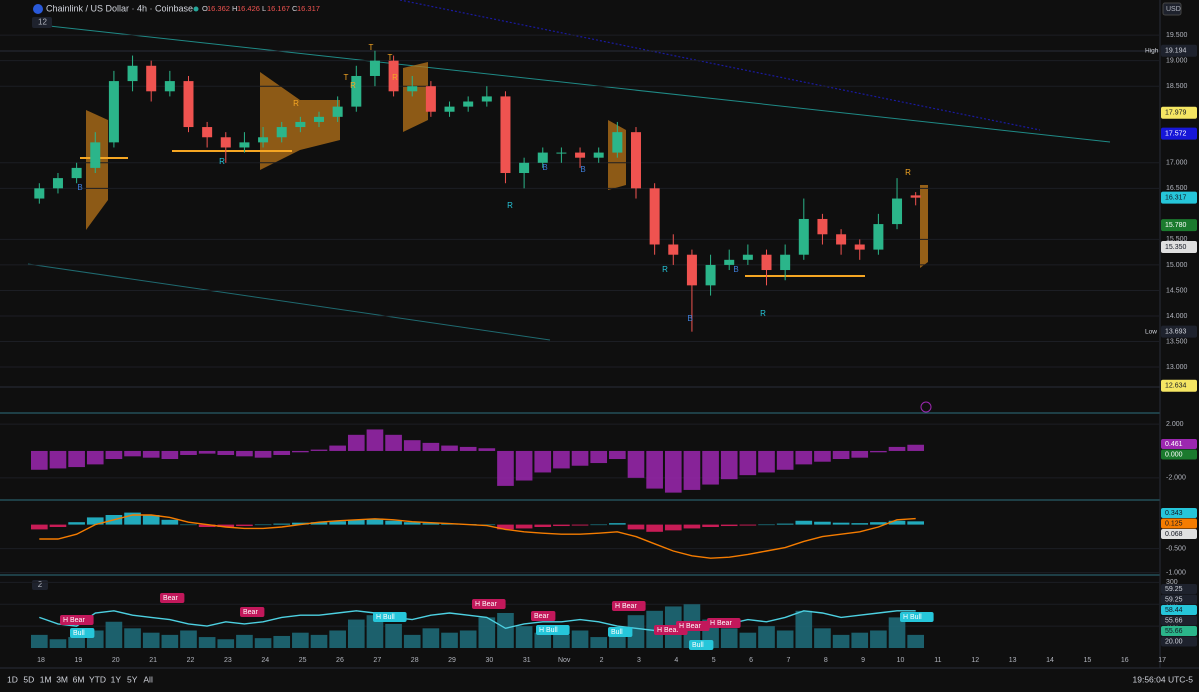  Describe the element at coordinates (1174, 444) in the screenshot. I see `price-label: 0.461` at that location.